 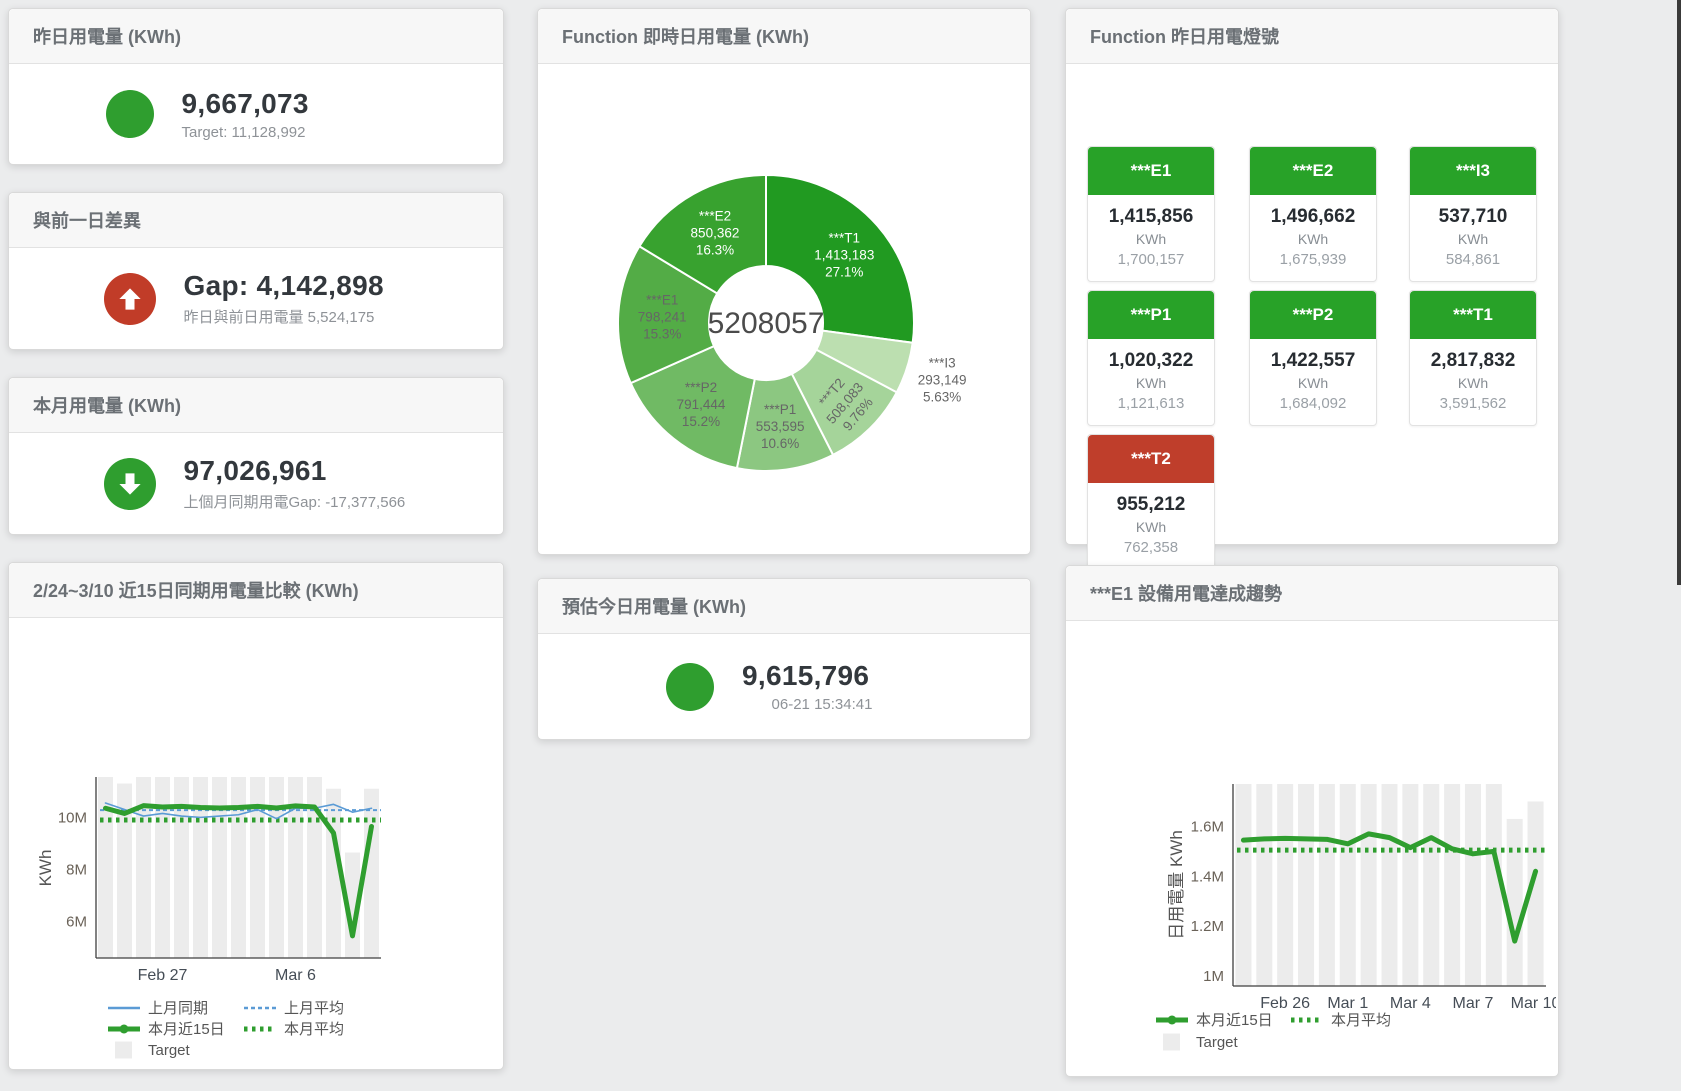 I want to click on light-tile-i3-unit: KWh, so click(x=1473, y=239).